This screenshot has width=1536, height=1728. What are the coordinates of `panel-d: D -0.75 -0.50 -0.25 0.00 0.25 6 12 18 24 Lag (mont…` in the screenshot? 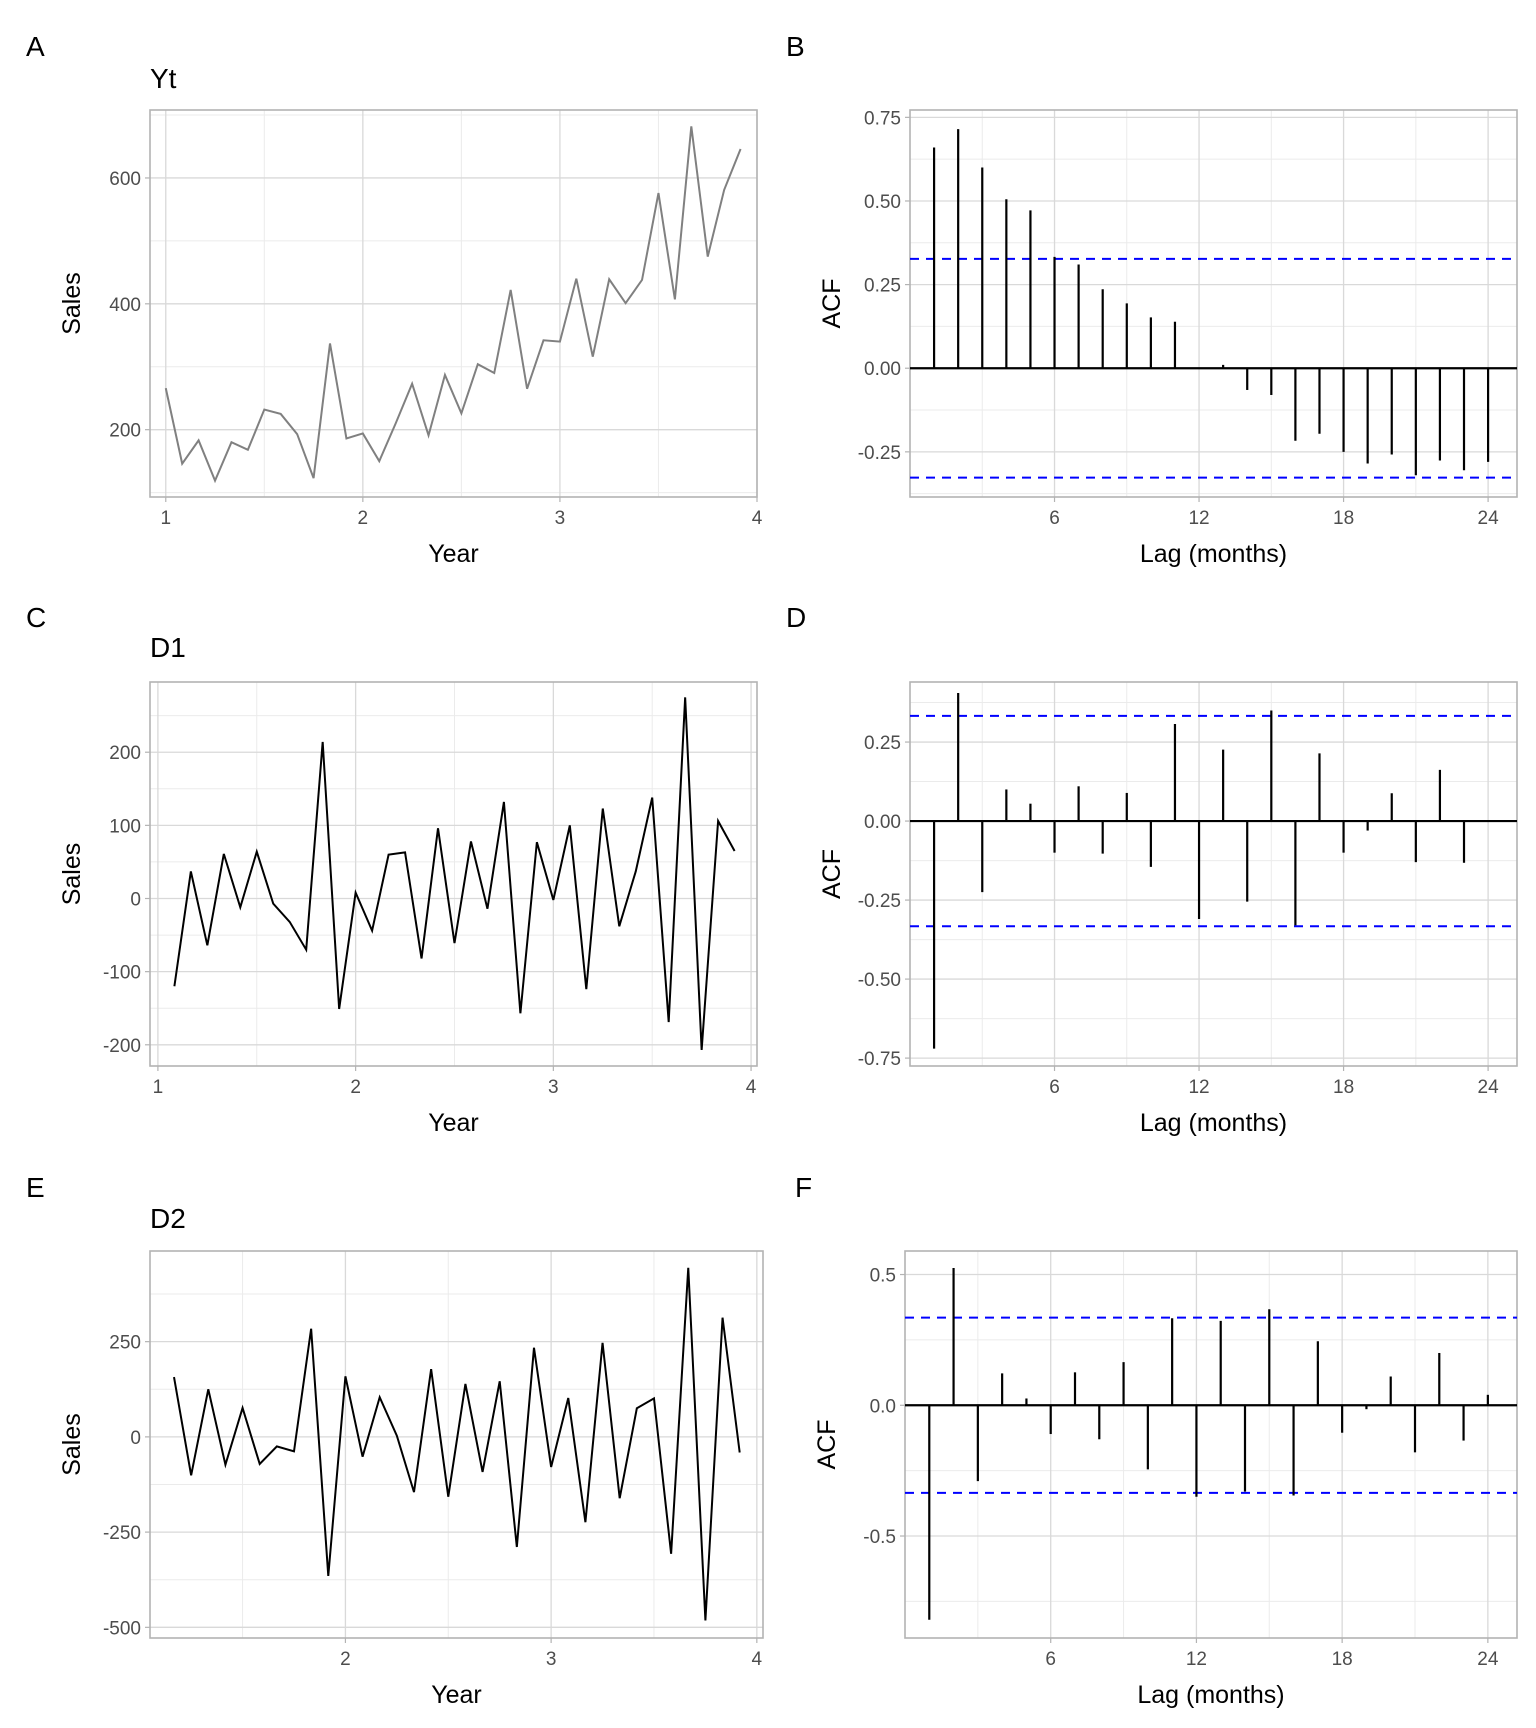 It's located at (1152, 869).